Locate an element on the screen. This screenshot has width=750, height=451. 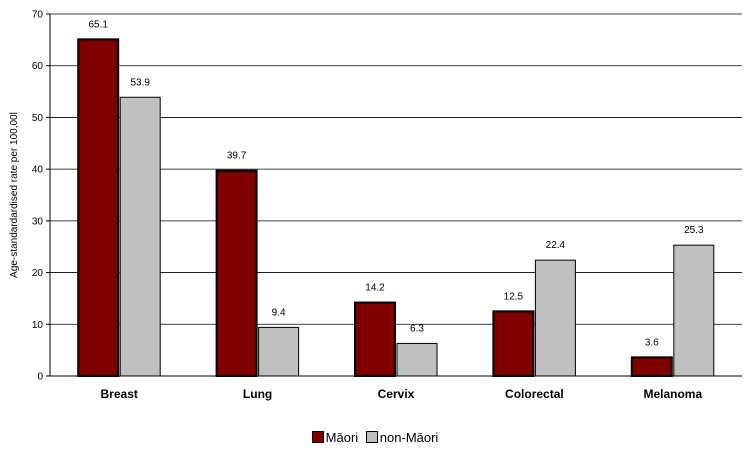
bar-value-label: 6.3 is located at coordinates (417, 328).